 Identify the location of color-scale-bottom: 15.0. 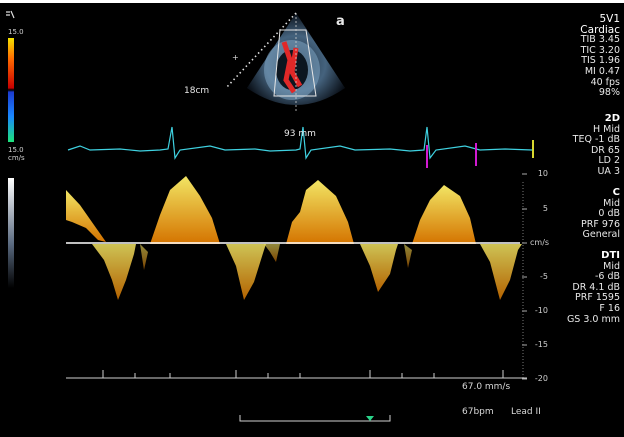
(16, 150).